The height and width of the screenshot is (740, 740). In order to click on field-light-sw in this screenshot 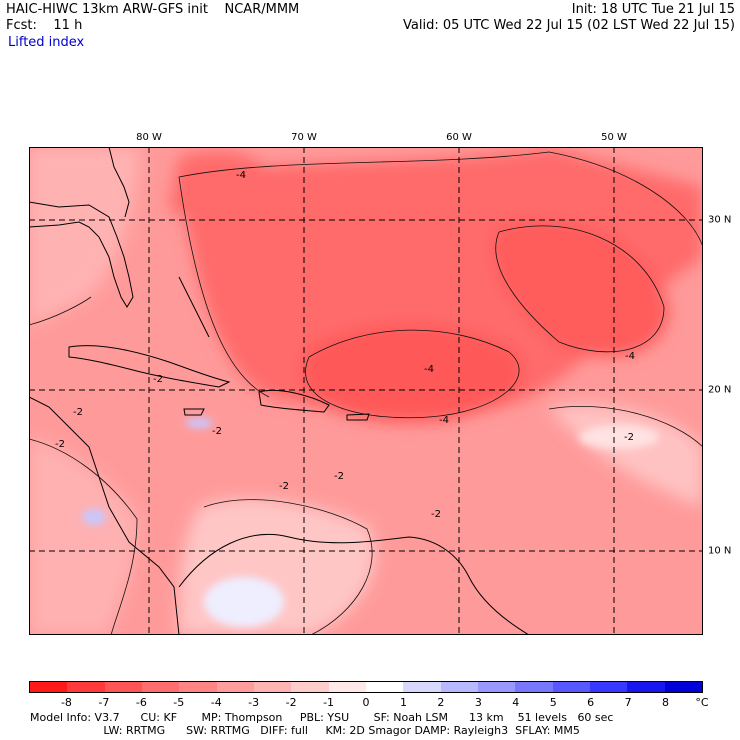, I will do `click(84, 536)`.